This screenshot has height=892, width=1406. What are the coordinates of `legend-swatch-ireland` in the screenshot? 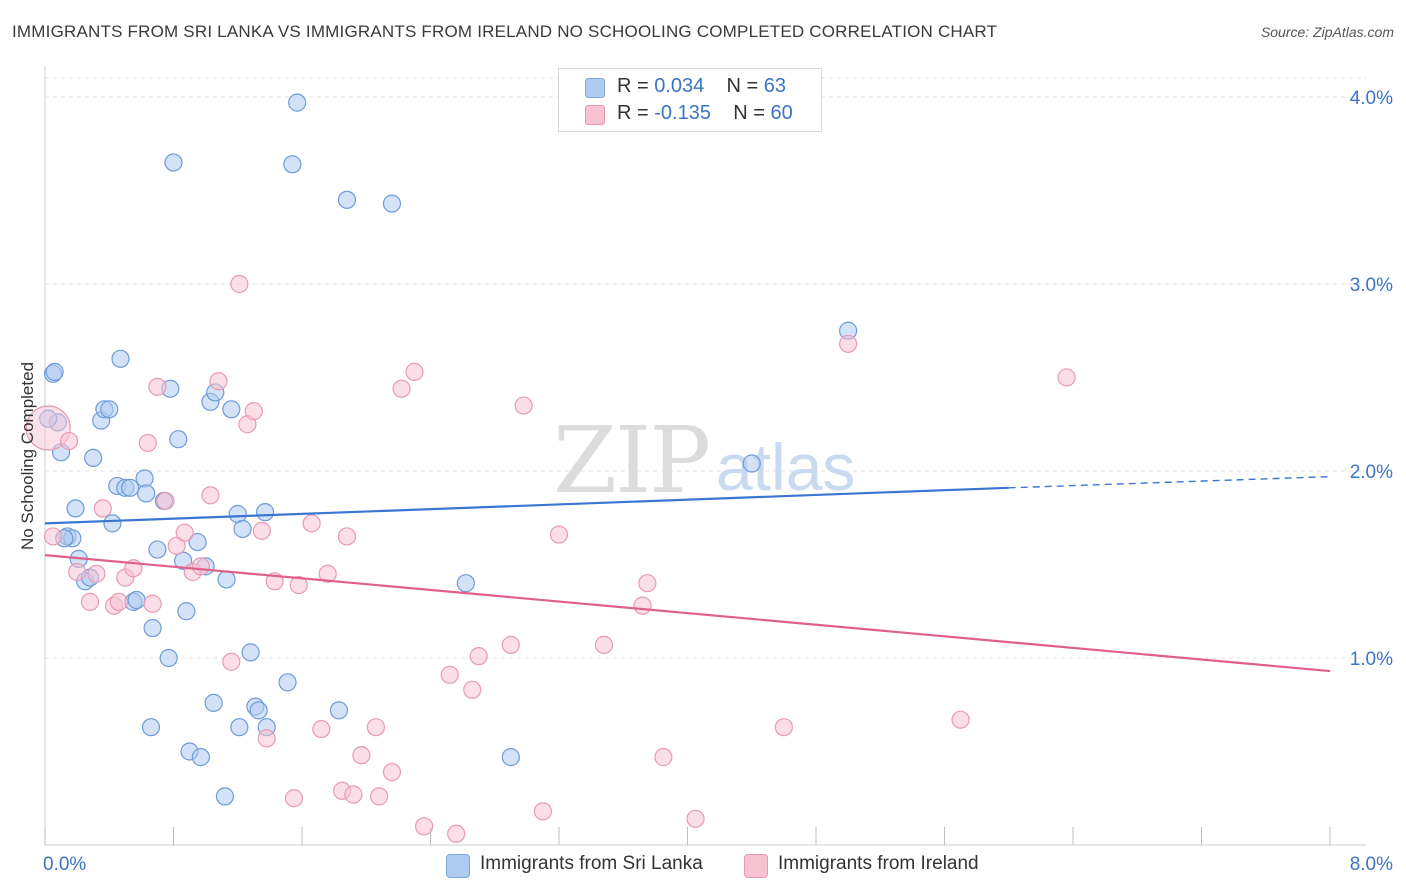 It's located at (595, 115).